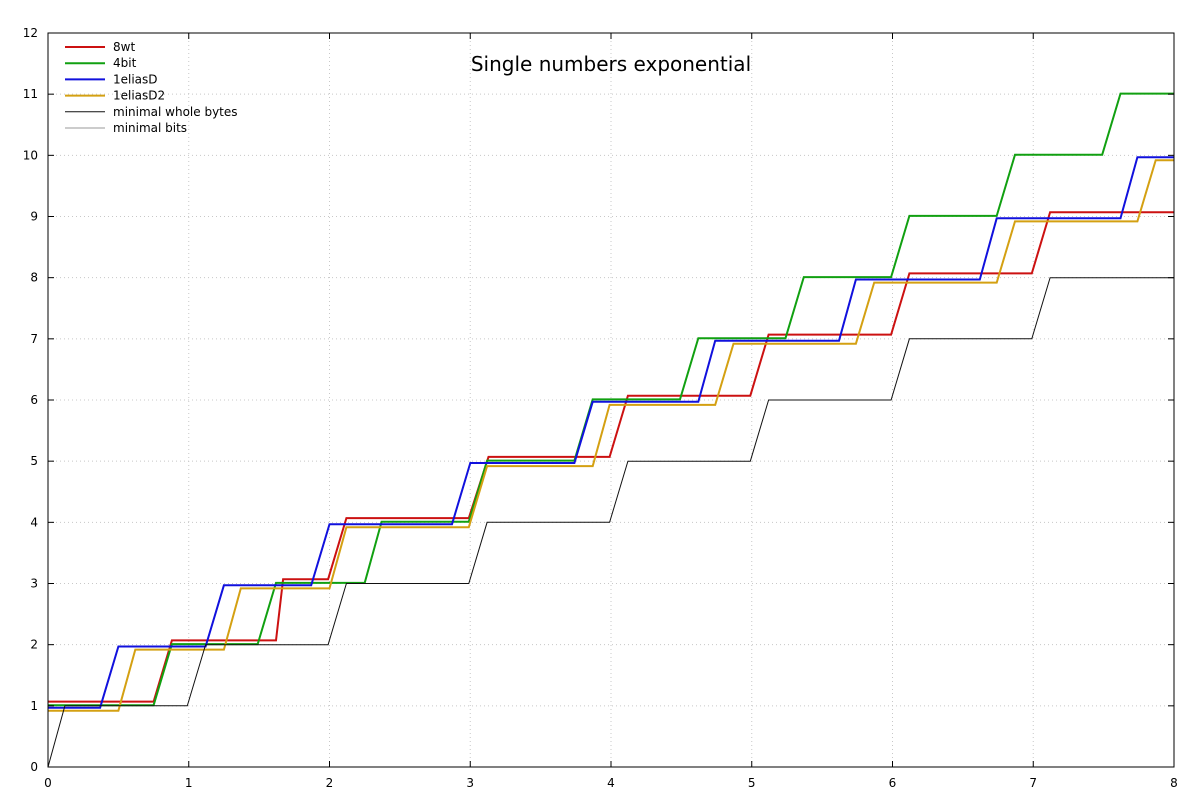 This screenshot has height=800, width=1200. I want to click on y-tick-label: 0, so click(34, 767).